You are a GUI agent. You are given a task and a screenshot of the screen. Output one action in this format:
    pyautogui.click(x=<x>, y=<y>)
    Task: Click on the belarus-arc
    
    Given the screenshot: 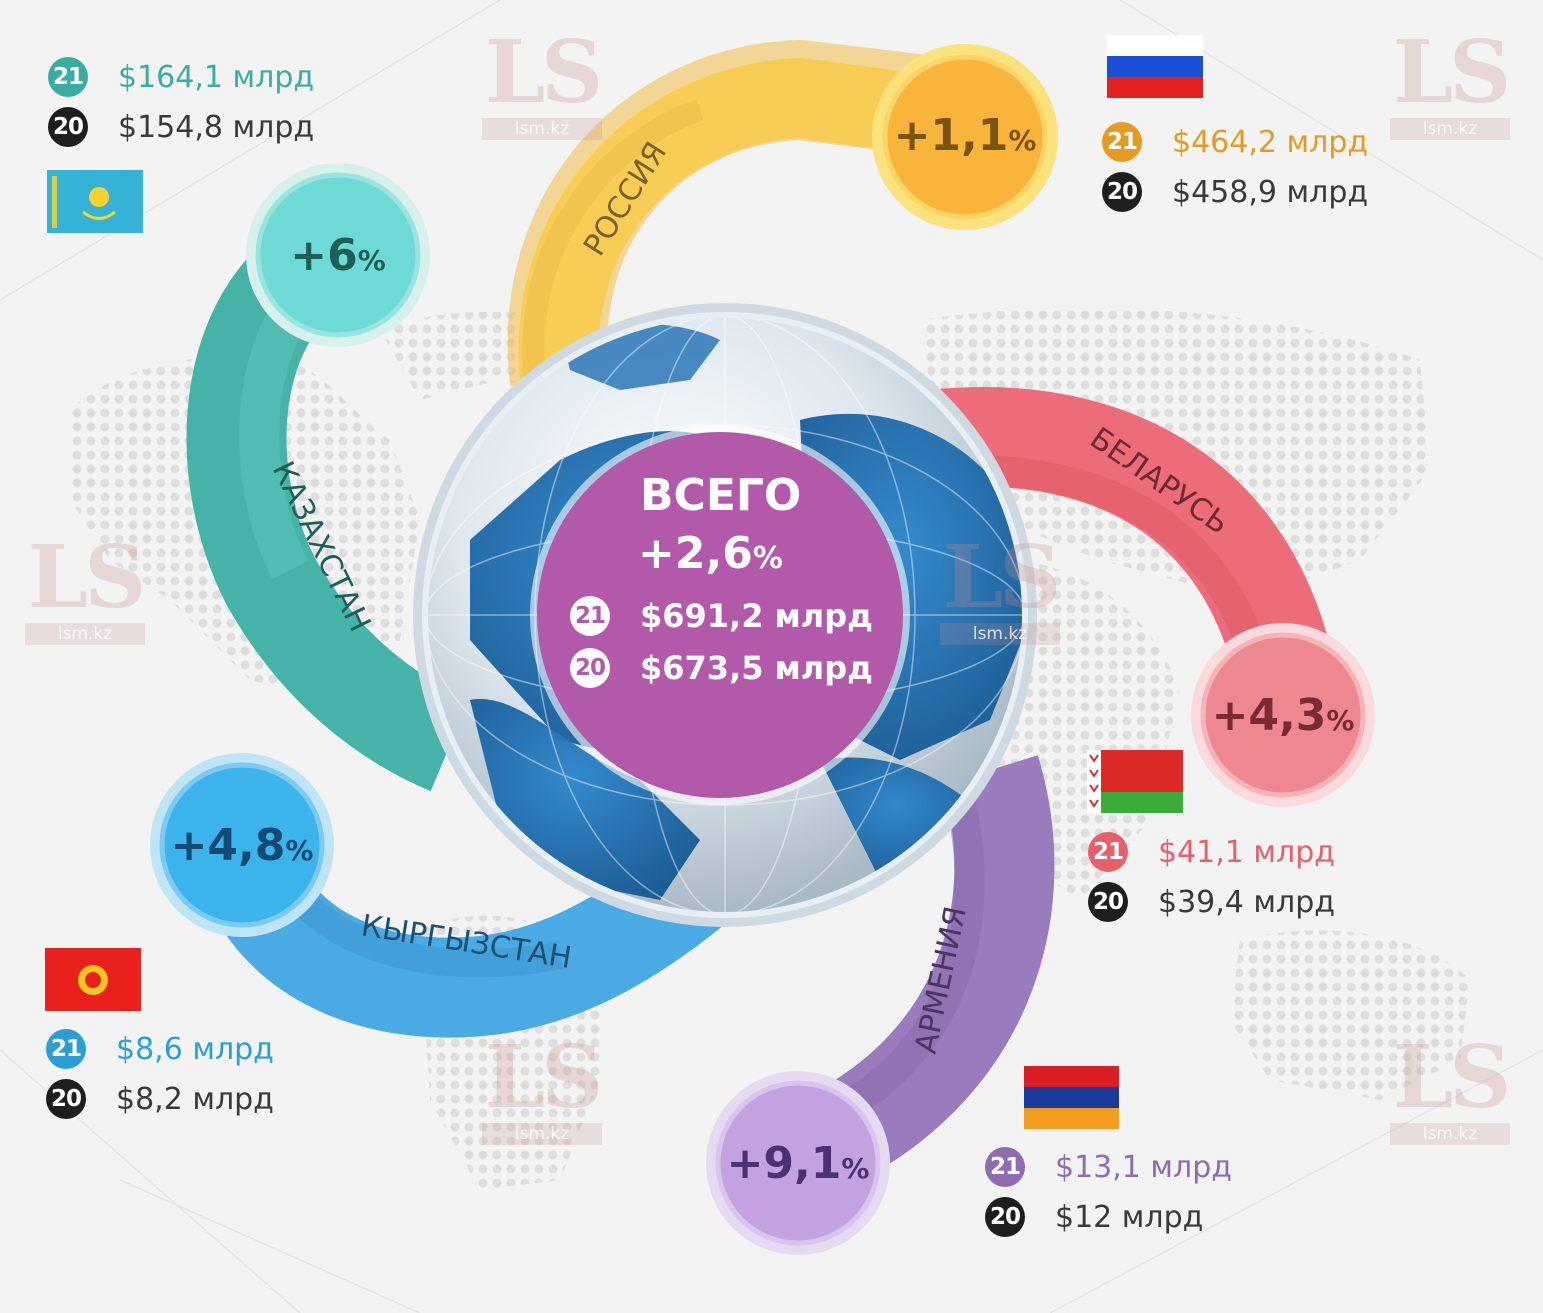 What is the action you would take?
    pyautogui.click(x=1132, y=548)
    